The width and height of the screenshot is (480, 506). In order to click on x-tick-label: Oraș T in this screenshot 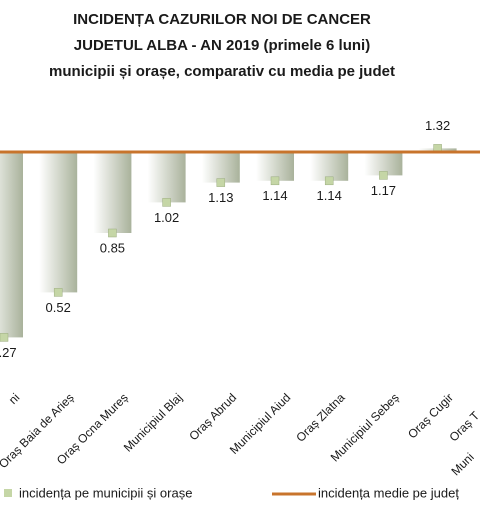, I will do `click(463, 426)`.